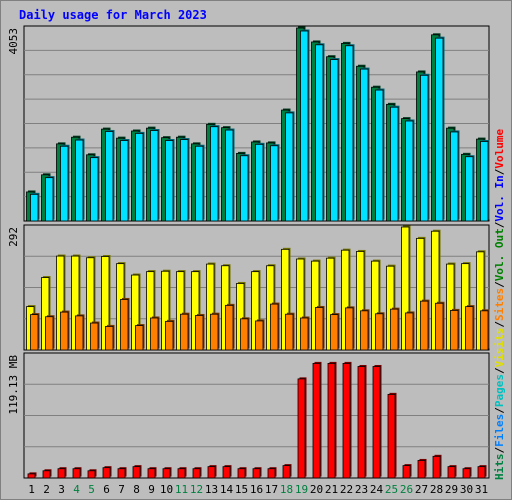  I want to click on legend-entry: Volume, so click(499, 149).